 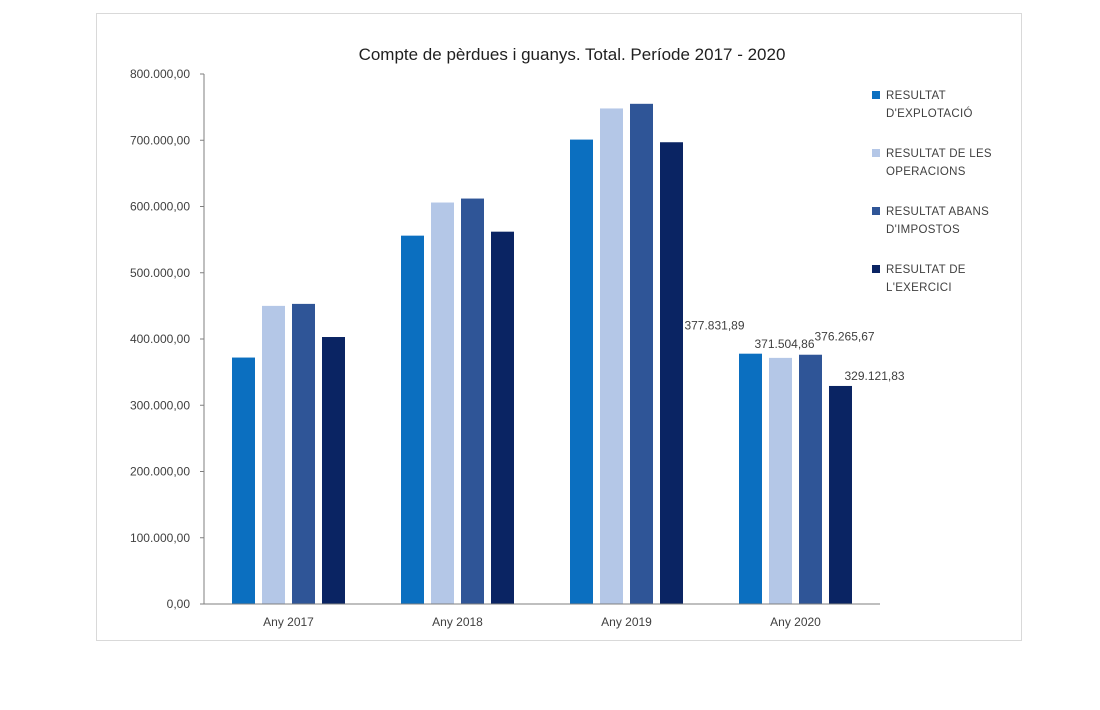 What do you see at coordinates (875, 376) in the screenshot?
I see `data-label: 329.121,83` at bounding box center [875, 376].